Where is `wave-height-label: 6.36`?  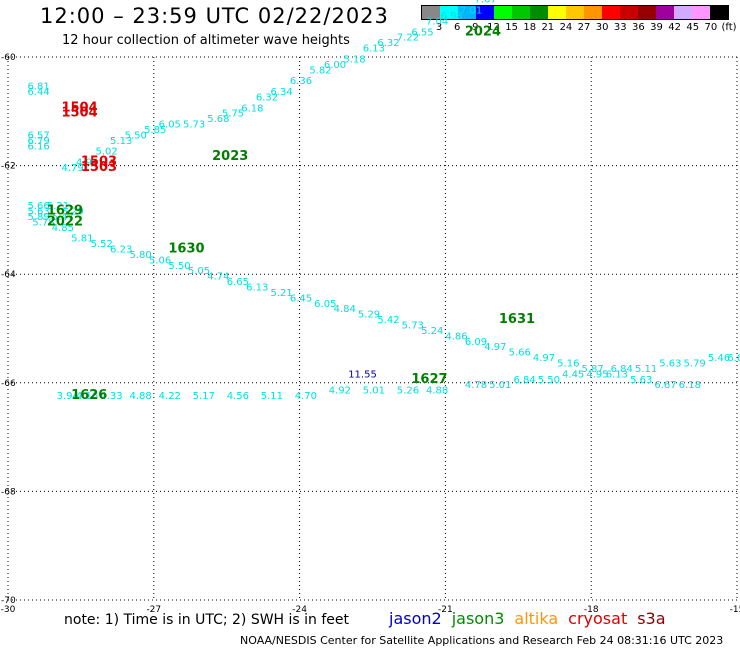
wave-height-label: 6.36 is located at coordinates (301, 81).